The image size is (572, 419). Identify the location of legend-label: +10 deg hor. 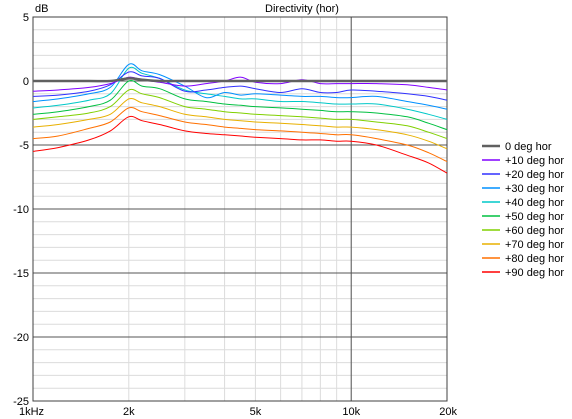
(534, 161).